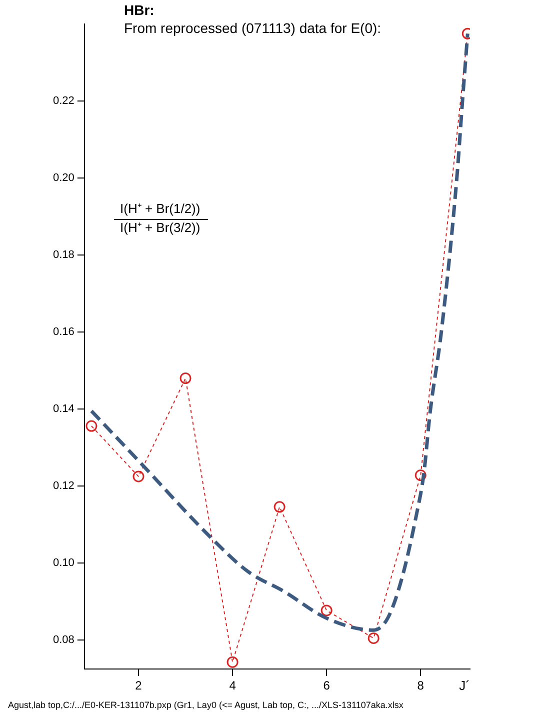  What do you see at coordinates (63, 563) in the screenshot?
I see `y-tick-label: 0.10` at bounding box center [63, 563].